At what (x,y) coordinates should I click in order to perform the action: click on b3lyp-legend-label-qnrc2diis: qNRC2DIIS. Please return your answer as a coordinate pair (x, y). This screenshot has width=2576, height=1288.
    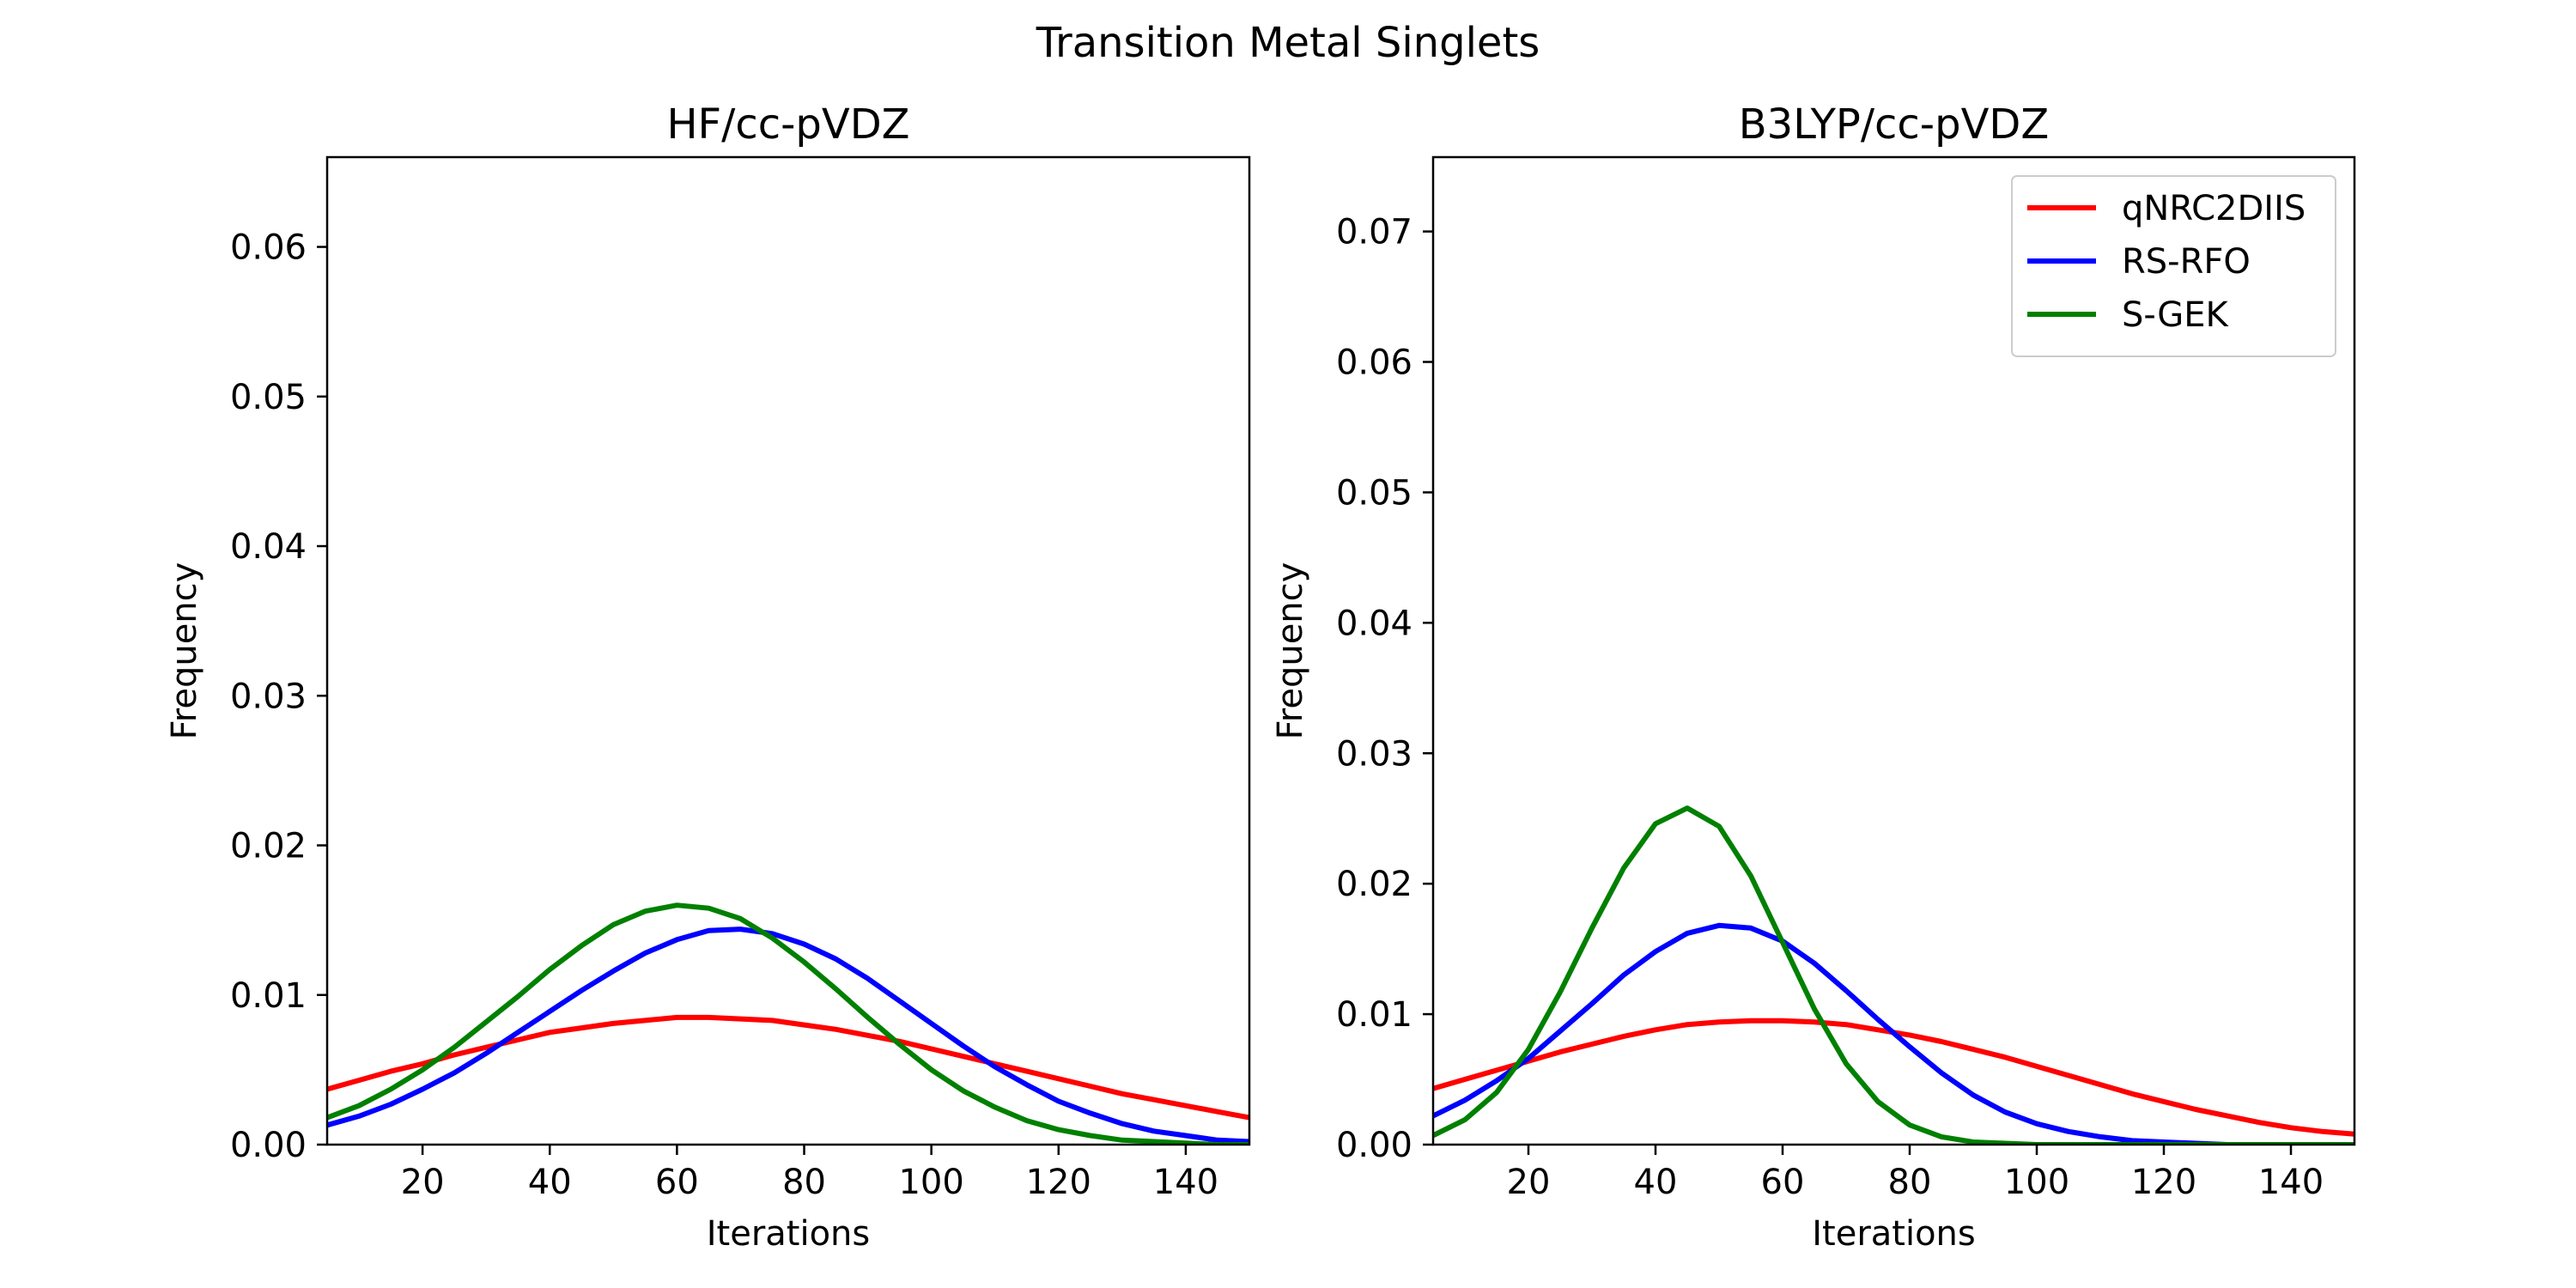
    Looking at the image, I should click on (2214, 208).